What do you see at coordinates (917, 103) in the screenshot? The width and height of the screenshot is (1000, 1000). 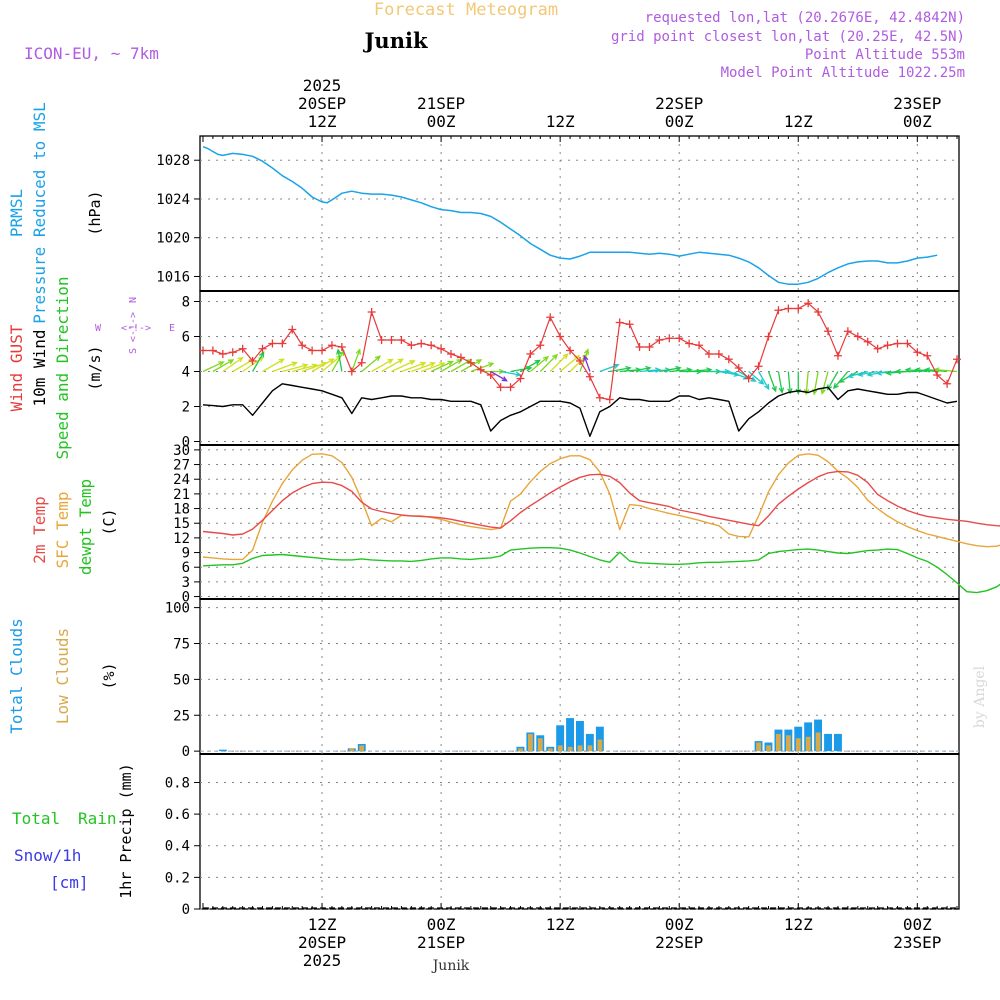 I see `time-tick-label-top: 23SEP` at bounding box center [917, 103].